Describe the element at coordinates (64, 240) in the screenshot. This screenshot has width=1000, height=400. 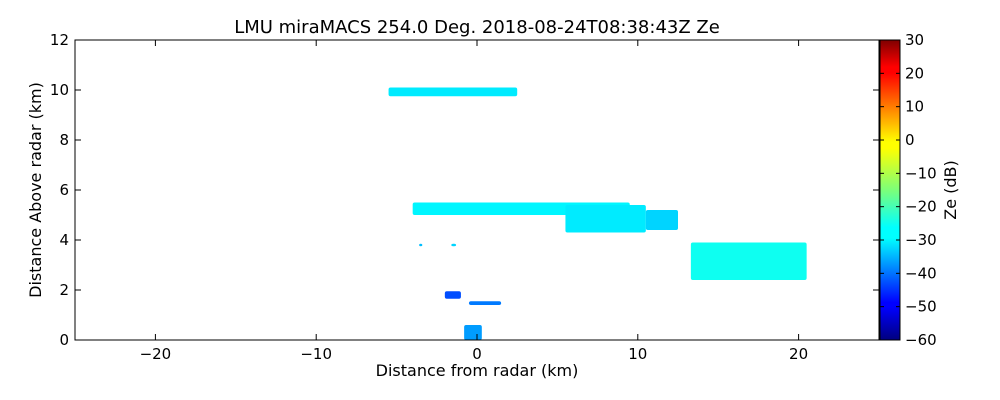
I see `y-tick-label: 4` at that location.